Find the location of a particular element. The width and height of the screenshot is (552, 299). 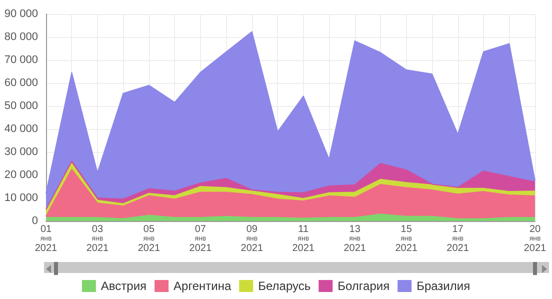

y-tick-label: 80 000 is located at coordinates (21, 37).